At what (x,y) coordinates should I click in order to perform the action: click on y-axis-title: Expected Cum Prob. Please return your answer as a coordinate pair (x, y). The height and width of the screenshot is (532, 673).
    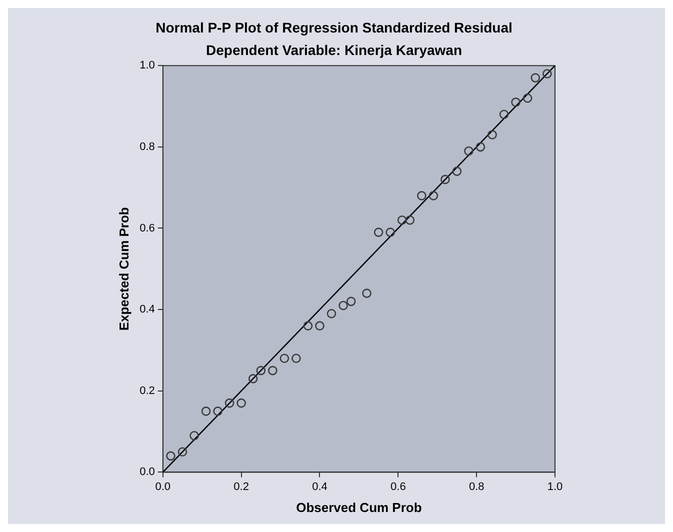
    Looking at the image, I should click on (124, 269).